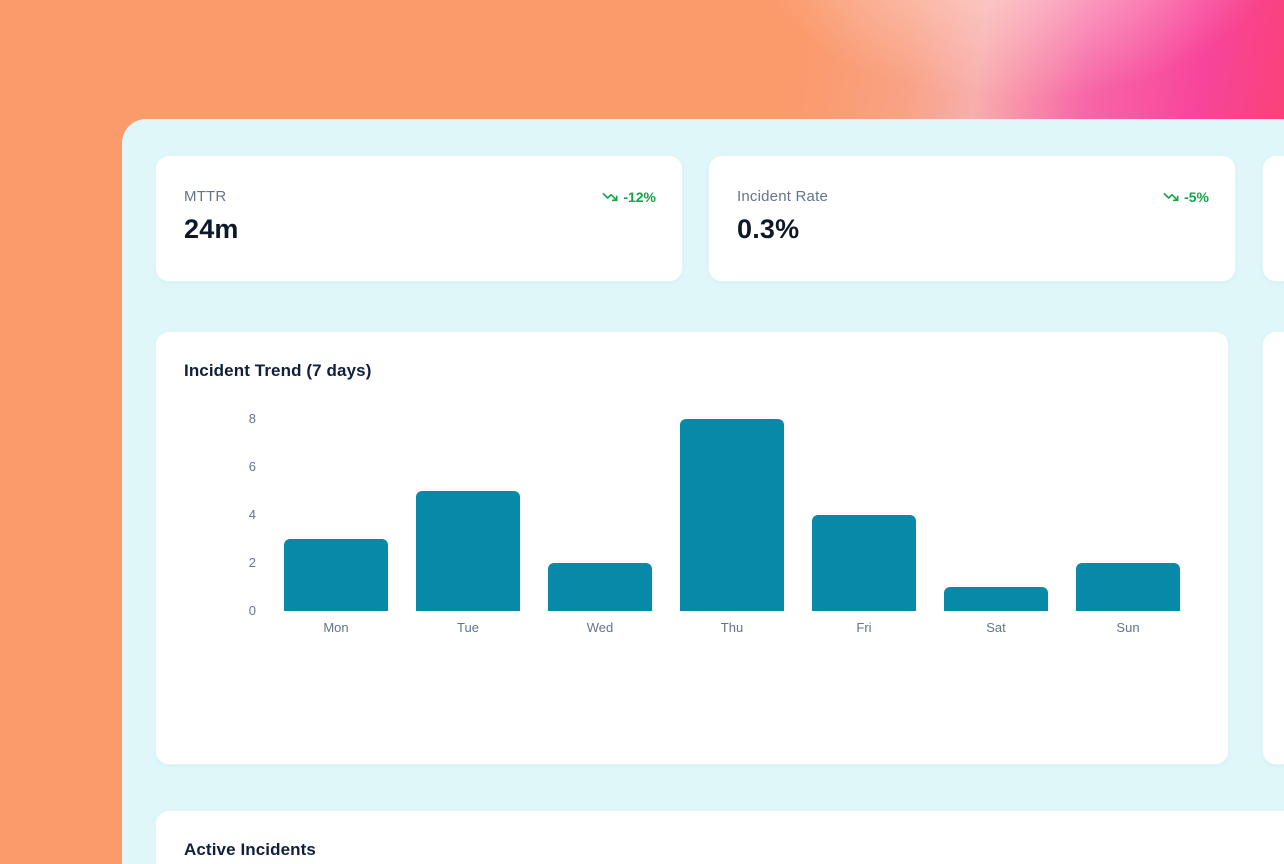 This screenshot has width=1284, height=864. I want to click on y-axis-tick-label: 6, so click(252, 466).